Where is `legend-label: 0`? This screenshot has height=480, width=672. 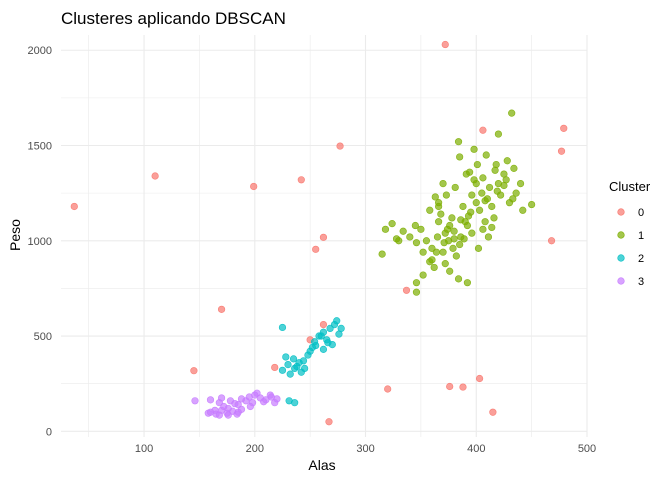 legend-label: 0 is located at coordinates (641, 213).